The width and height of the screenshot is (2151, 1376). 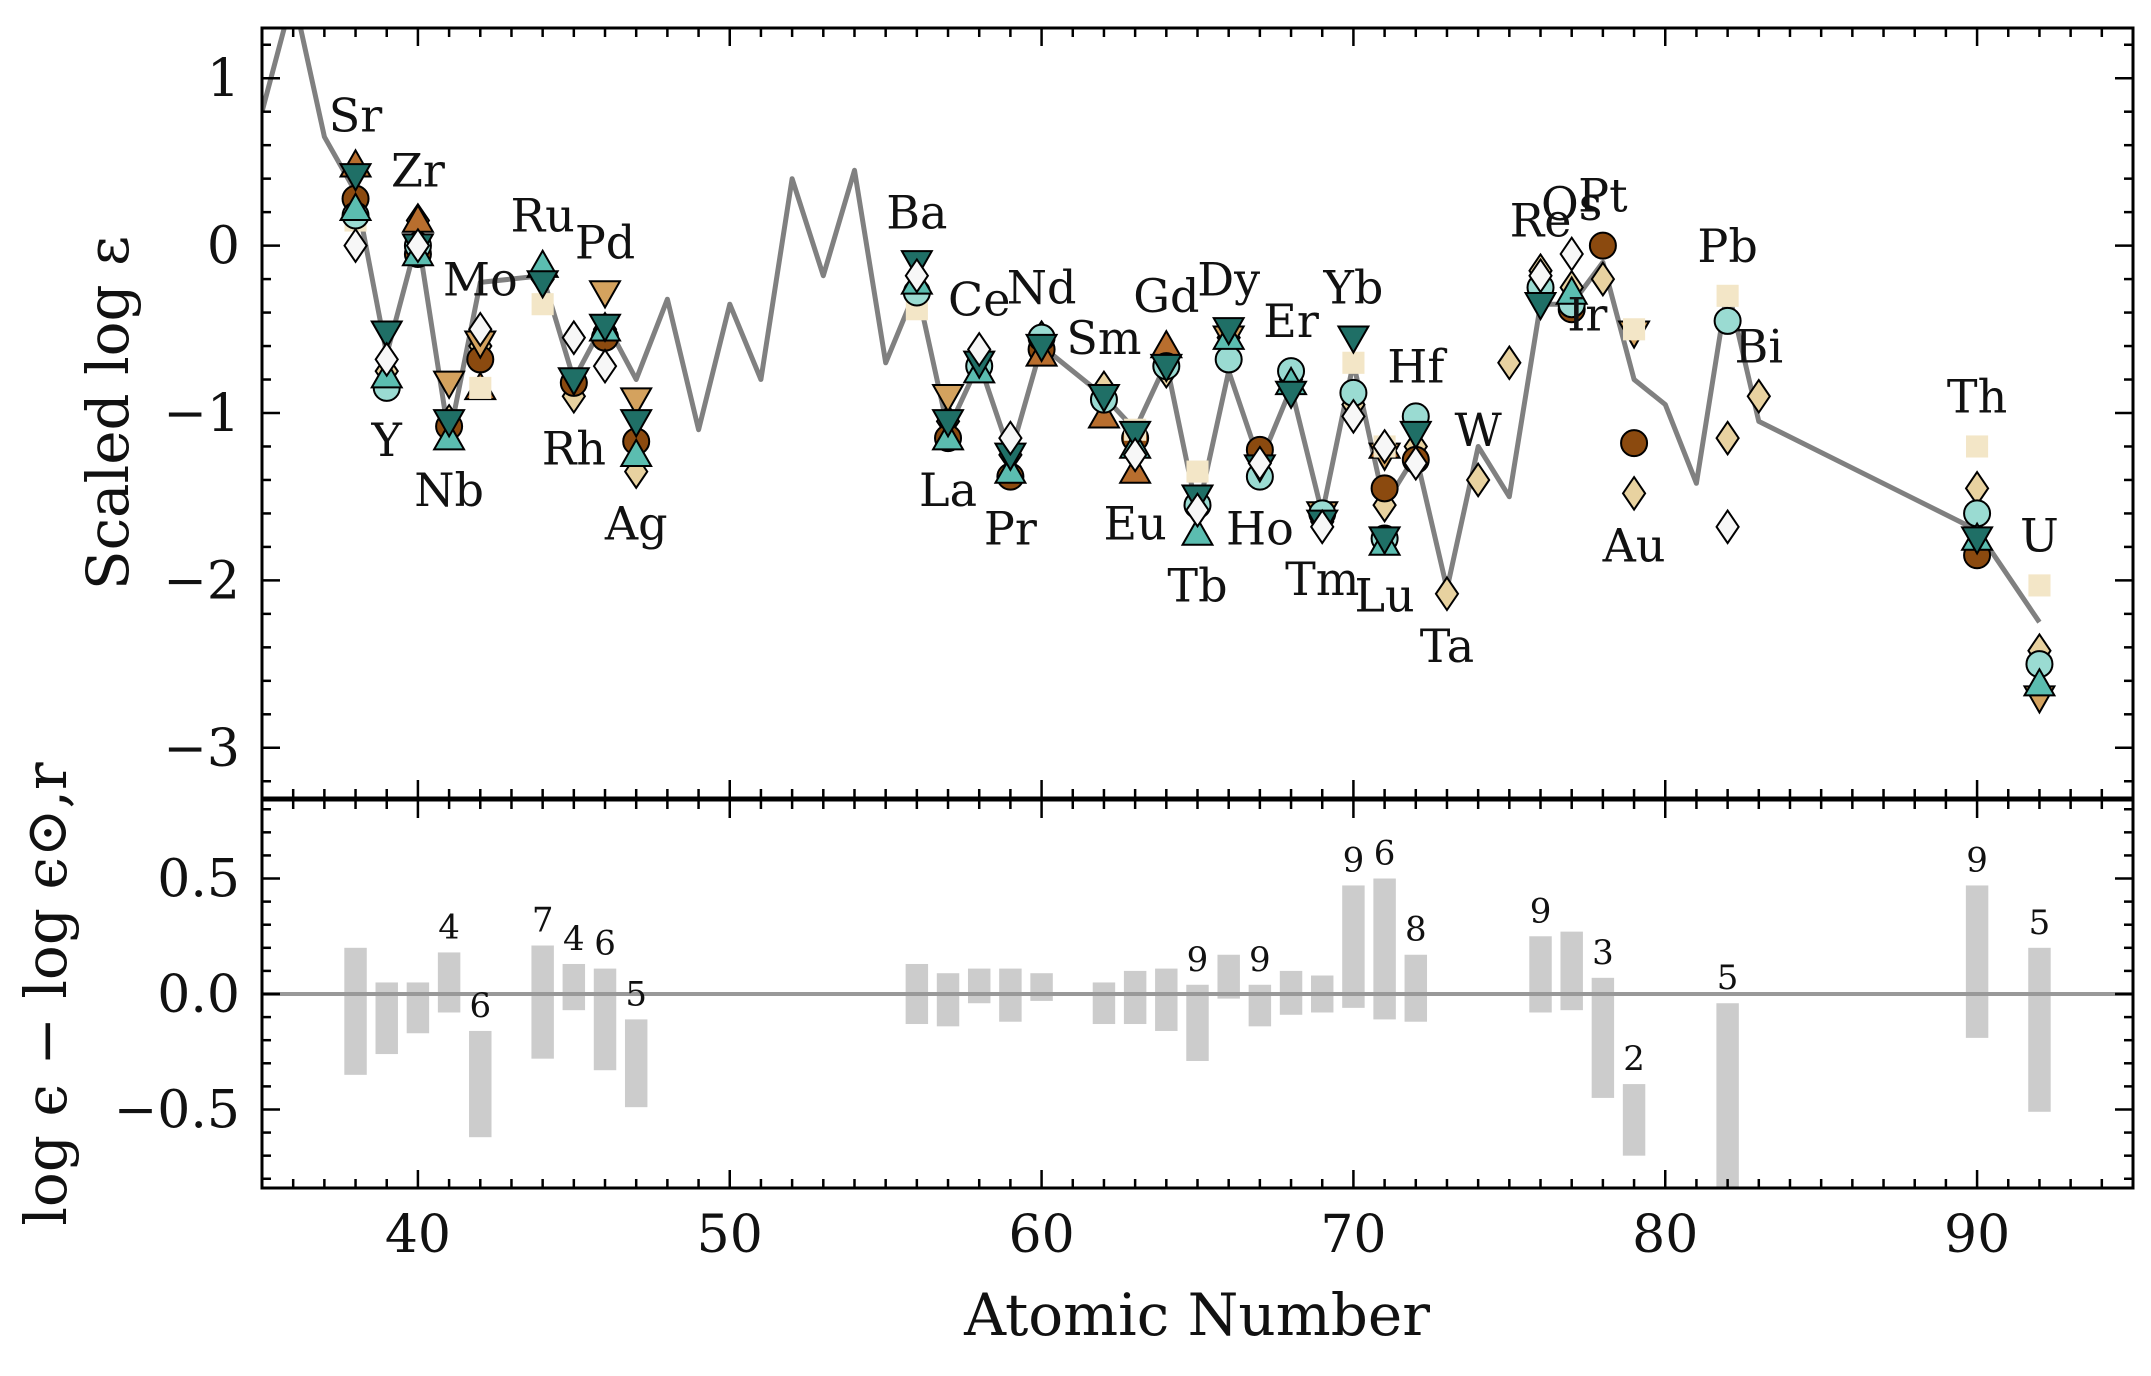 I want to click on element-label: U, so click(x=2039, y=535).